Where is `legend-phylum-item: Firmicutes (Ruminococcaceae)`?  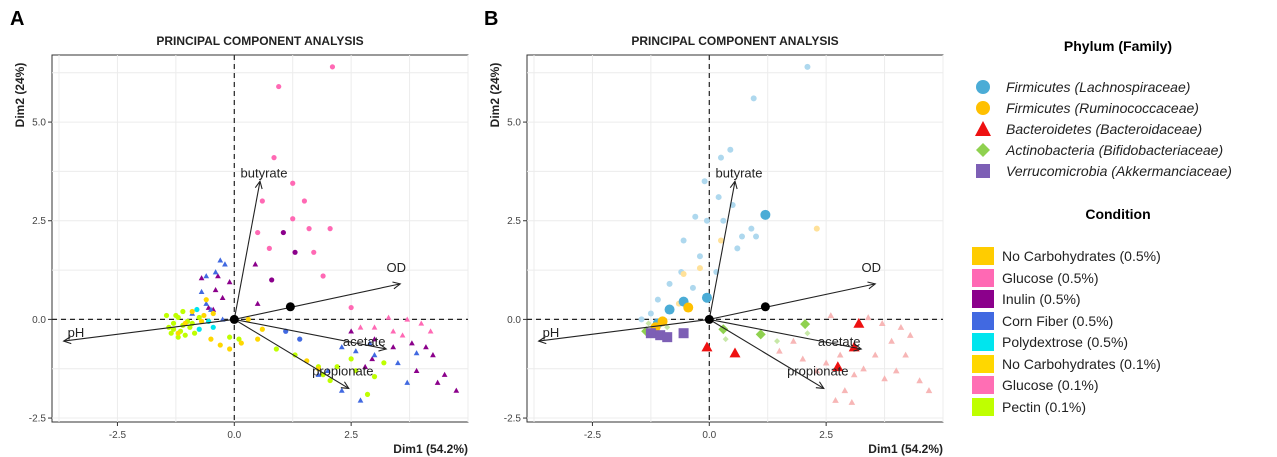 legend-phylum-item: Firmicutes (Ruminococcaceae) is located at coordinates (1083, 108).